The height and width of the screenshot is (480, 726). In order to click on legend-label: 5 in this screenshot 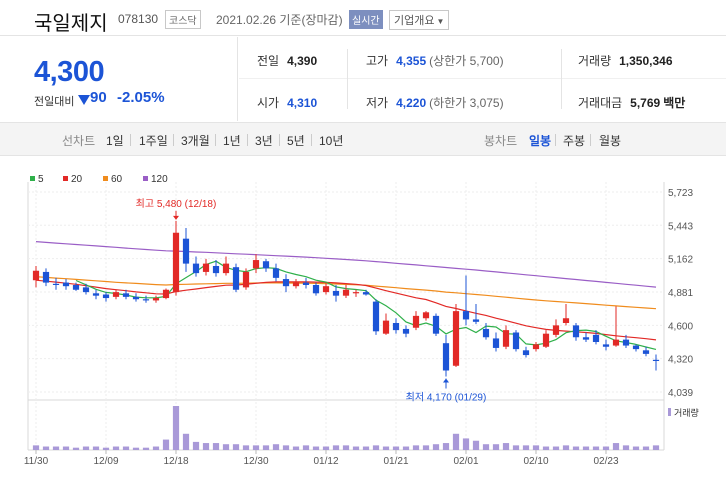, I will do `click(41, 179)`.